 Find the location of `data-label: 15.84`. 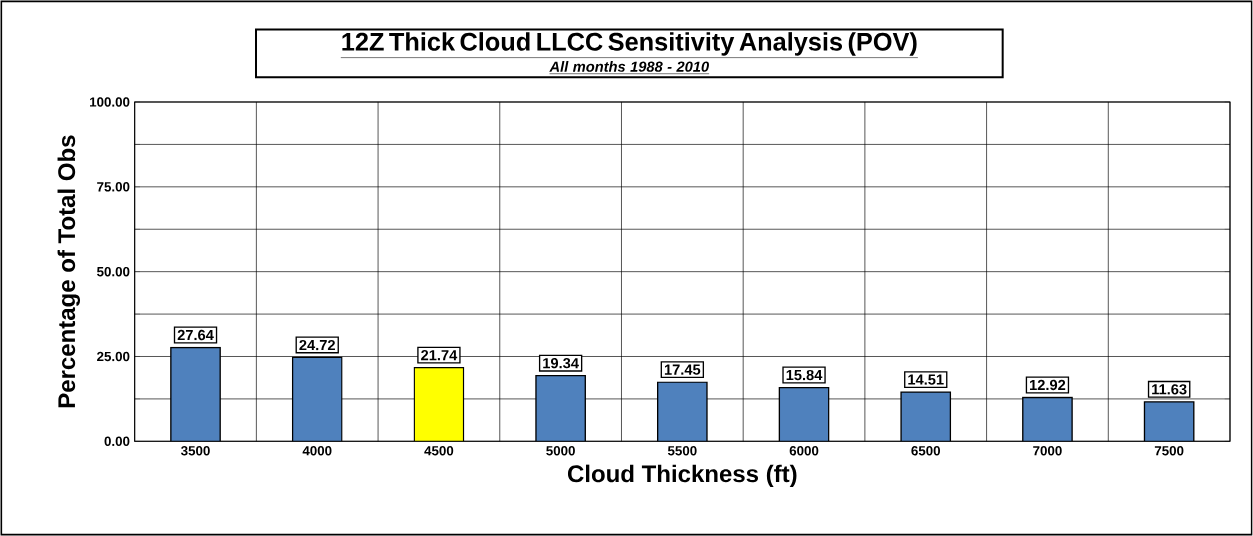

data-label: 15.84 is located at coordinates (804, 375).